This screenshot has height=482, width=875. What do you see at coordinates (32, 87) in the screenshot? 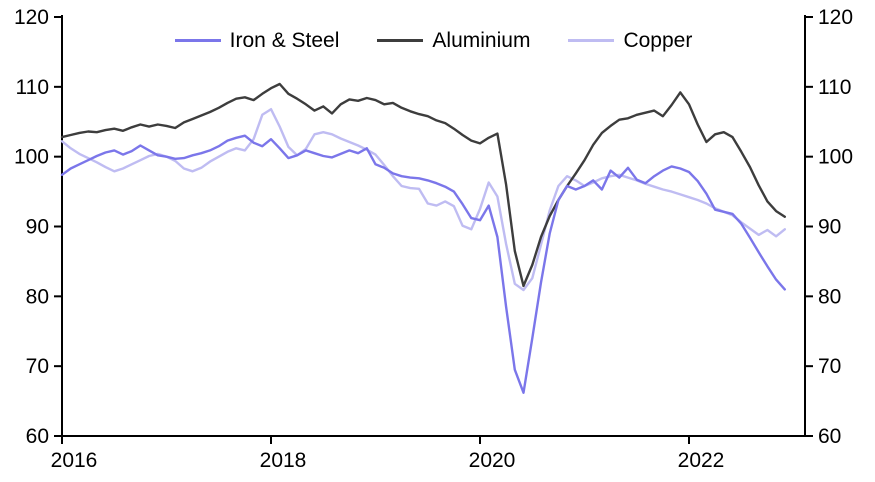
I see `y-axis-tick-label-left: 110` at bounding box center [32, 87].